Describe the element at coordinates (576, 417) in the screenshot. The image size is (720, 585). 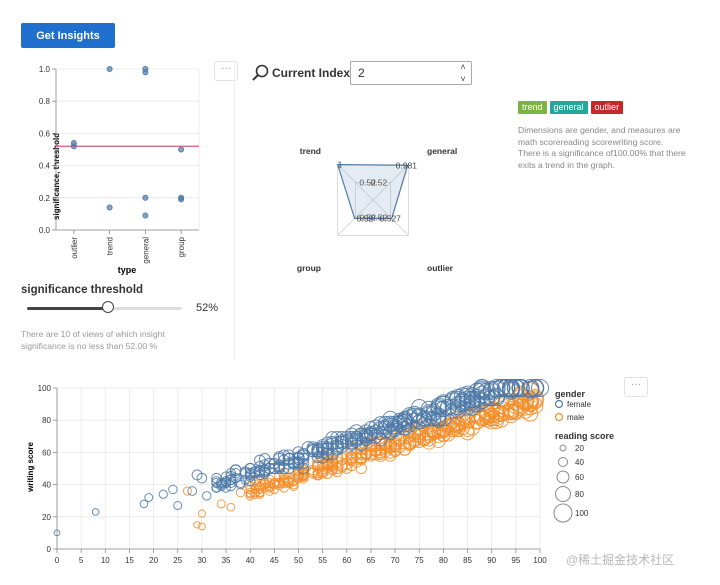
I see `legend-label-male: male` at that location.